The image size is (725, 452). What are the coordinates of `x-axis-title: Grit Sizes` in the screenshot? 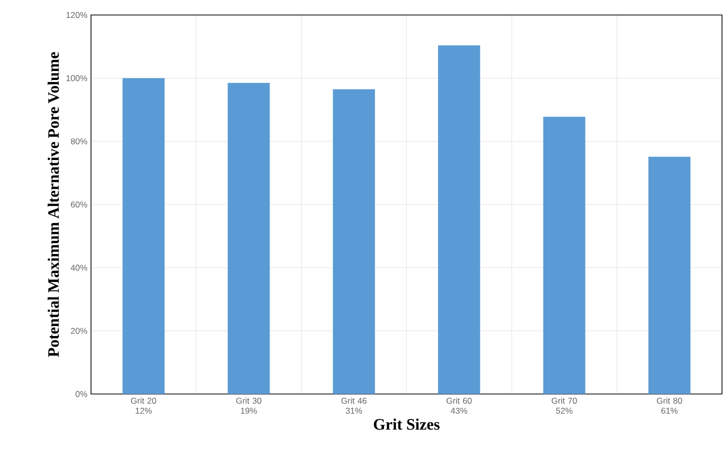 It's located at (407, 424).